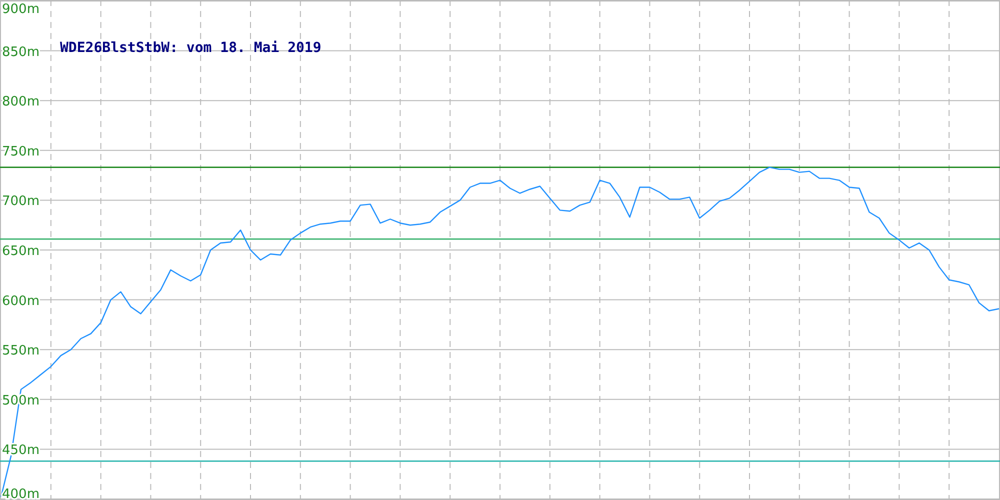 This screenshot has width=1000, height=500. Describe the element at coordinates (21, 351) in the screenshot. I see `y-tick-label: 550m` at that location.